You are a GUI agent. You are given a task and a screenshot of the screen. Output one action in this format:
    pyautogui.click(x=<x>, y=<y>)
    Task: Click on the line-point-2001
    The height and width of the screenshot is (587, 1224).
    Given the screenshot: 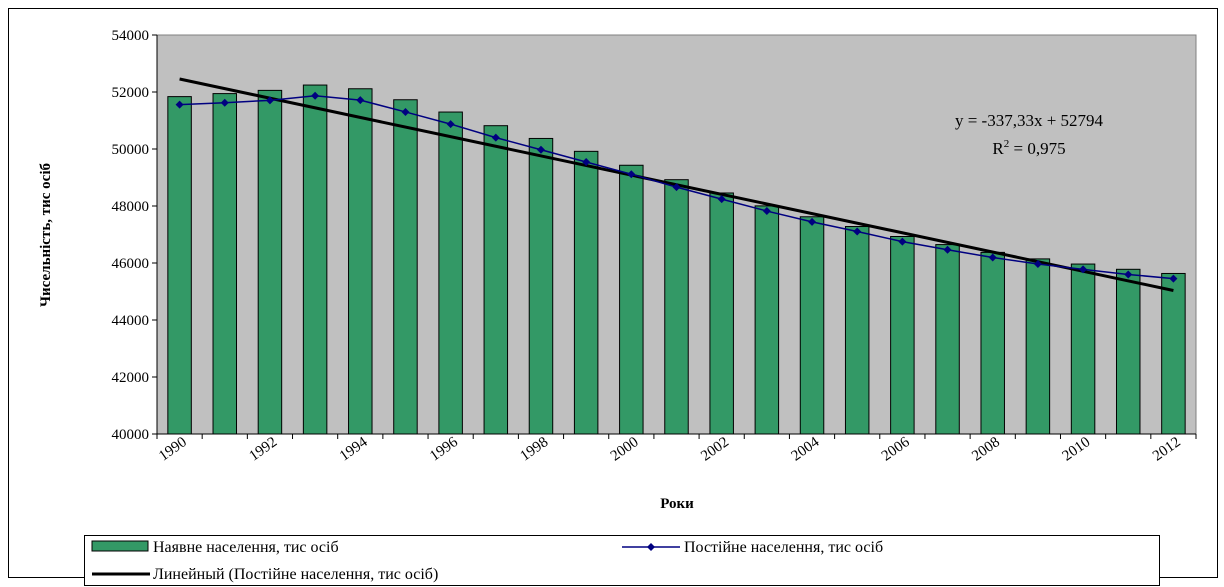 What is the action you would take?
    pyautogui.click(x=676, y=187)
    